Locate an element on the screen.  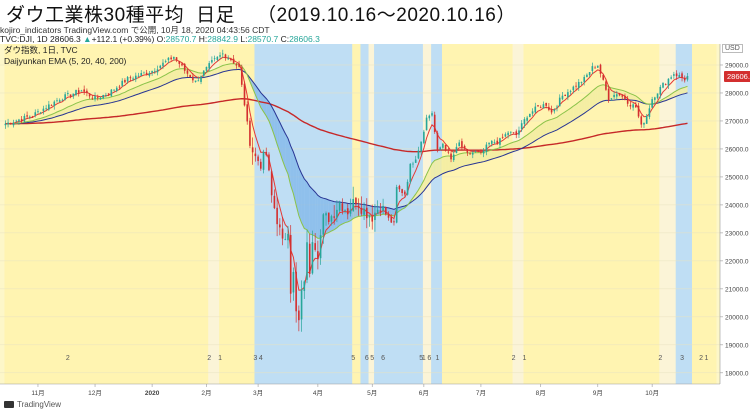
legend-indicator: Daijyunkan EMA (5, 20, 40, 200) is located at coordinates (65, 61).